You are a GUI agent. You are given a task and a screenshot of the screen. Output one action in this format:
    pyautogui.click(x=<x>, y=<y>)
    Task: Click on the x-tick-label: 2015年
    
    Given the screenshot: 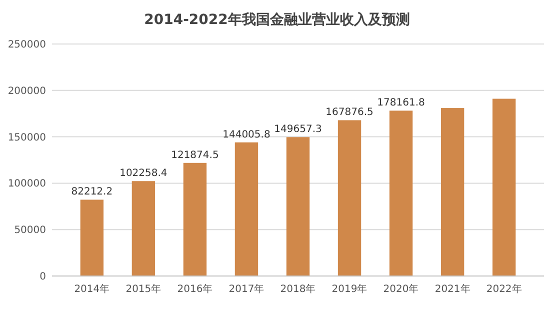 What is the action you would take?
    pyautogui.click(x=144, y=289)
    